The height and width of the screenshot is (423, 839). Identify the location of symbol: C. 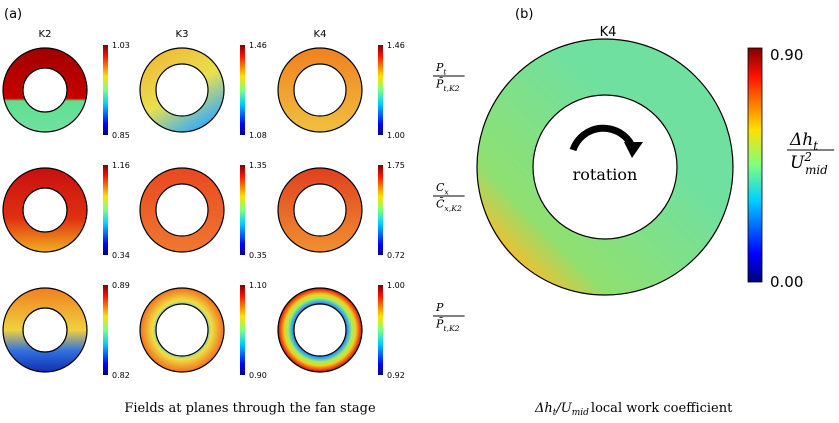
(440, 187).